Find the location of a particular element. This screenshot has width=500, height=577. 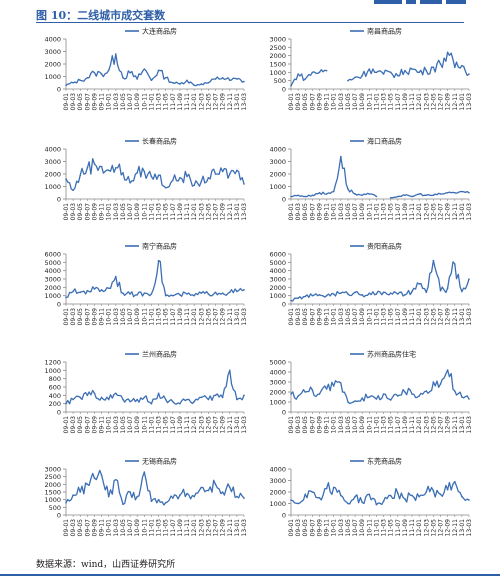

y-tick-label: 6000 is located at coordinates (52, 255).